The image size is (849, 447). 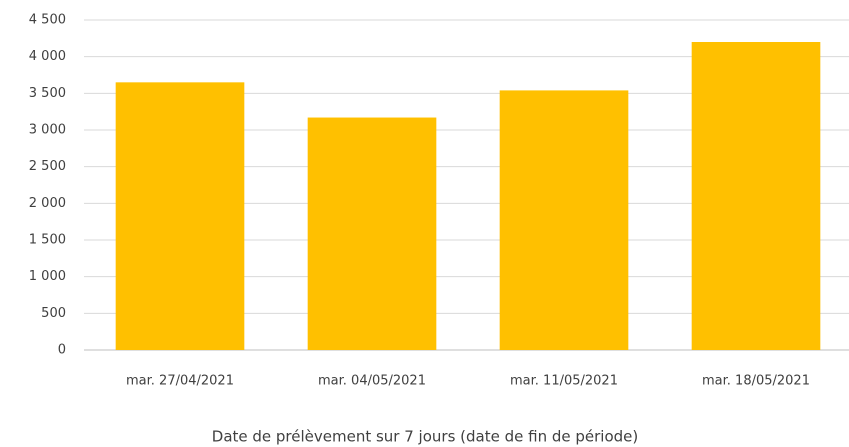 I want to click on x-tick-label: mar. 27/04/2021, so click(x=180, y=381).